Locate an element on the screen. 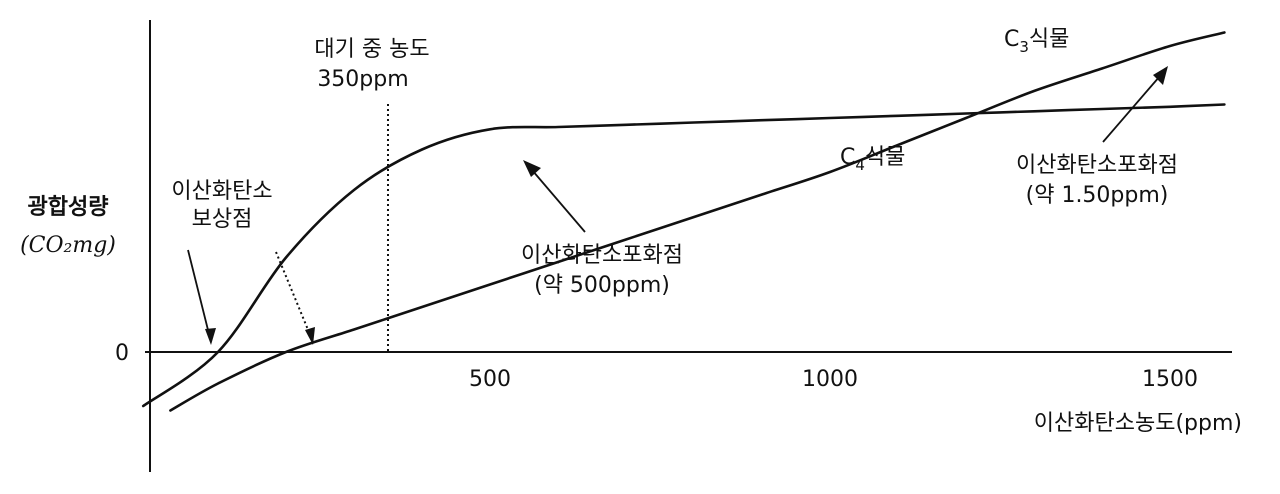 The image size is (1280, 494). y-axis-unit: (CO₂mg) is located at coordinates (68, 245).